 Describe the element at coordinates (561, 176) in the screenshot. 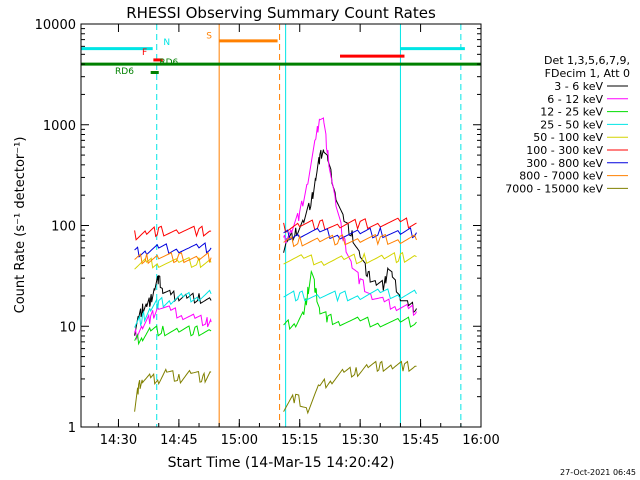

I see `legend-label: 800 - 7000 keV` at that location.